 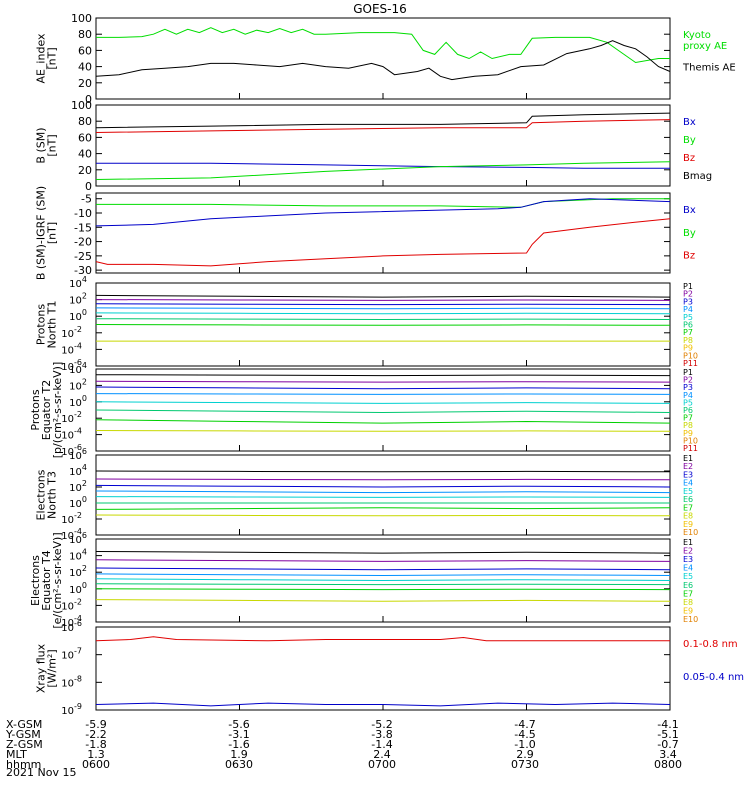 I want to click on y-axis-label: North T3, so click(x=52, y=495).